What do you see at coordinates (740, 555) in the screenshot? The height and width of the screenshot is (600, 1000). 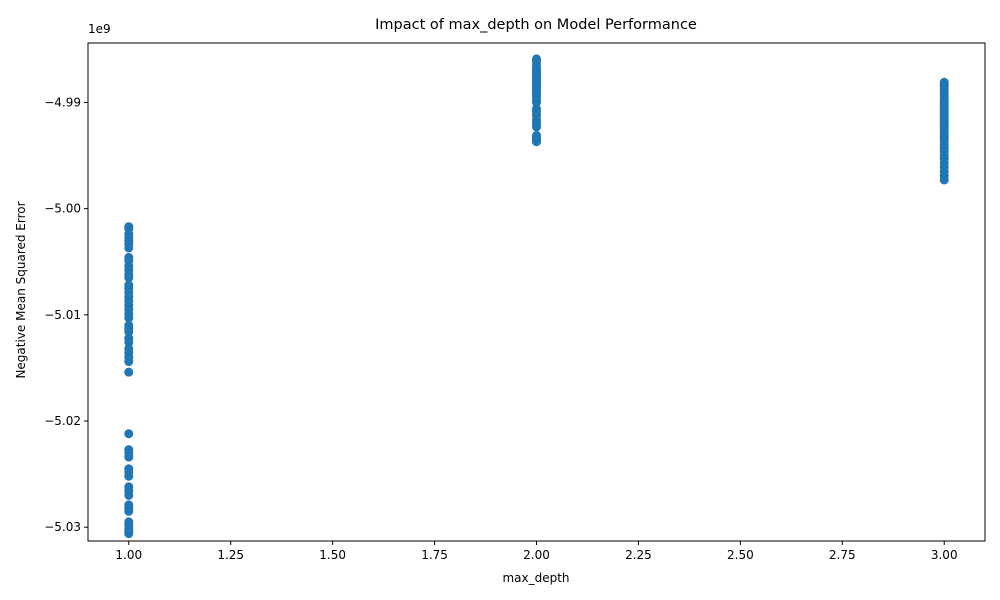 I see `x-tick-label: 2.50` at bounding box center [740, 555].